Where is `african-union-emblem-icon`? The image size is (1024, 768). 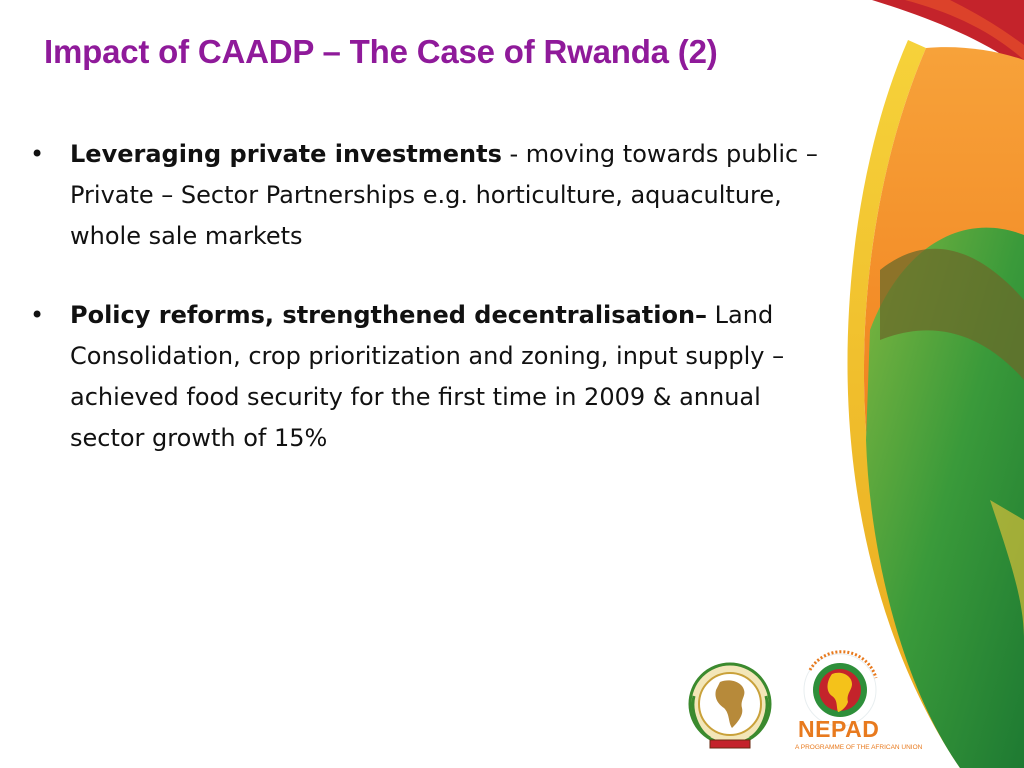 african-union-emblem-icon is located at coordinates (730, 705).